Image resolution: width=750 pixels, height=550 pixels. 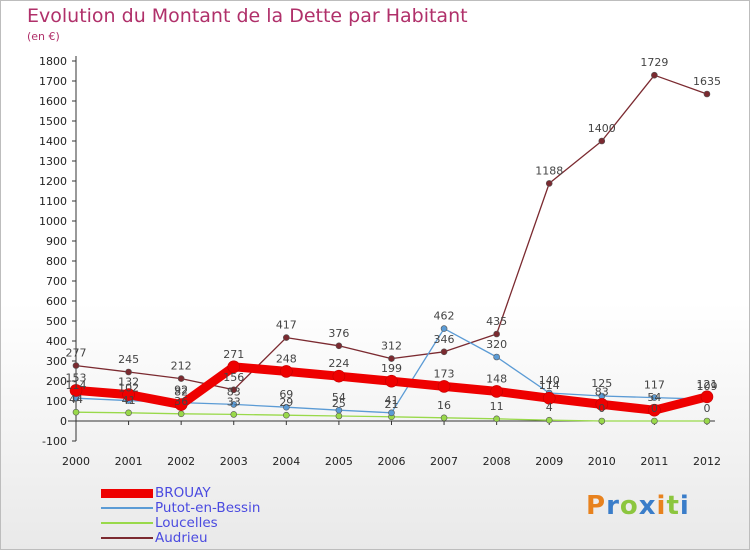 I want to click on y-tick-label: 300, so click(x=56, y=361).